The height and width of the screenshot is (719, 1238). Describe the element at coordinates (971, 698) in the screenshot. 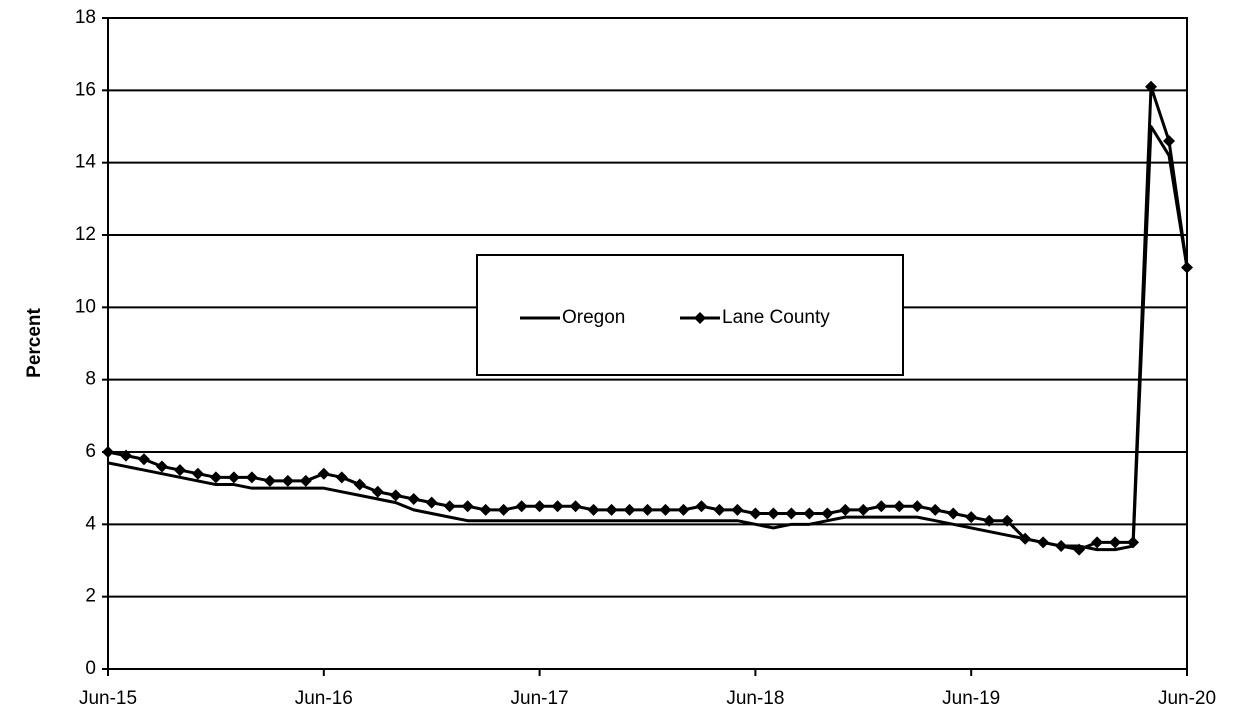

I see `x-tick-label: Jun-19` at that location.